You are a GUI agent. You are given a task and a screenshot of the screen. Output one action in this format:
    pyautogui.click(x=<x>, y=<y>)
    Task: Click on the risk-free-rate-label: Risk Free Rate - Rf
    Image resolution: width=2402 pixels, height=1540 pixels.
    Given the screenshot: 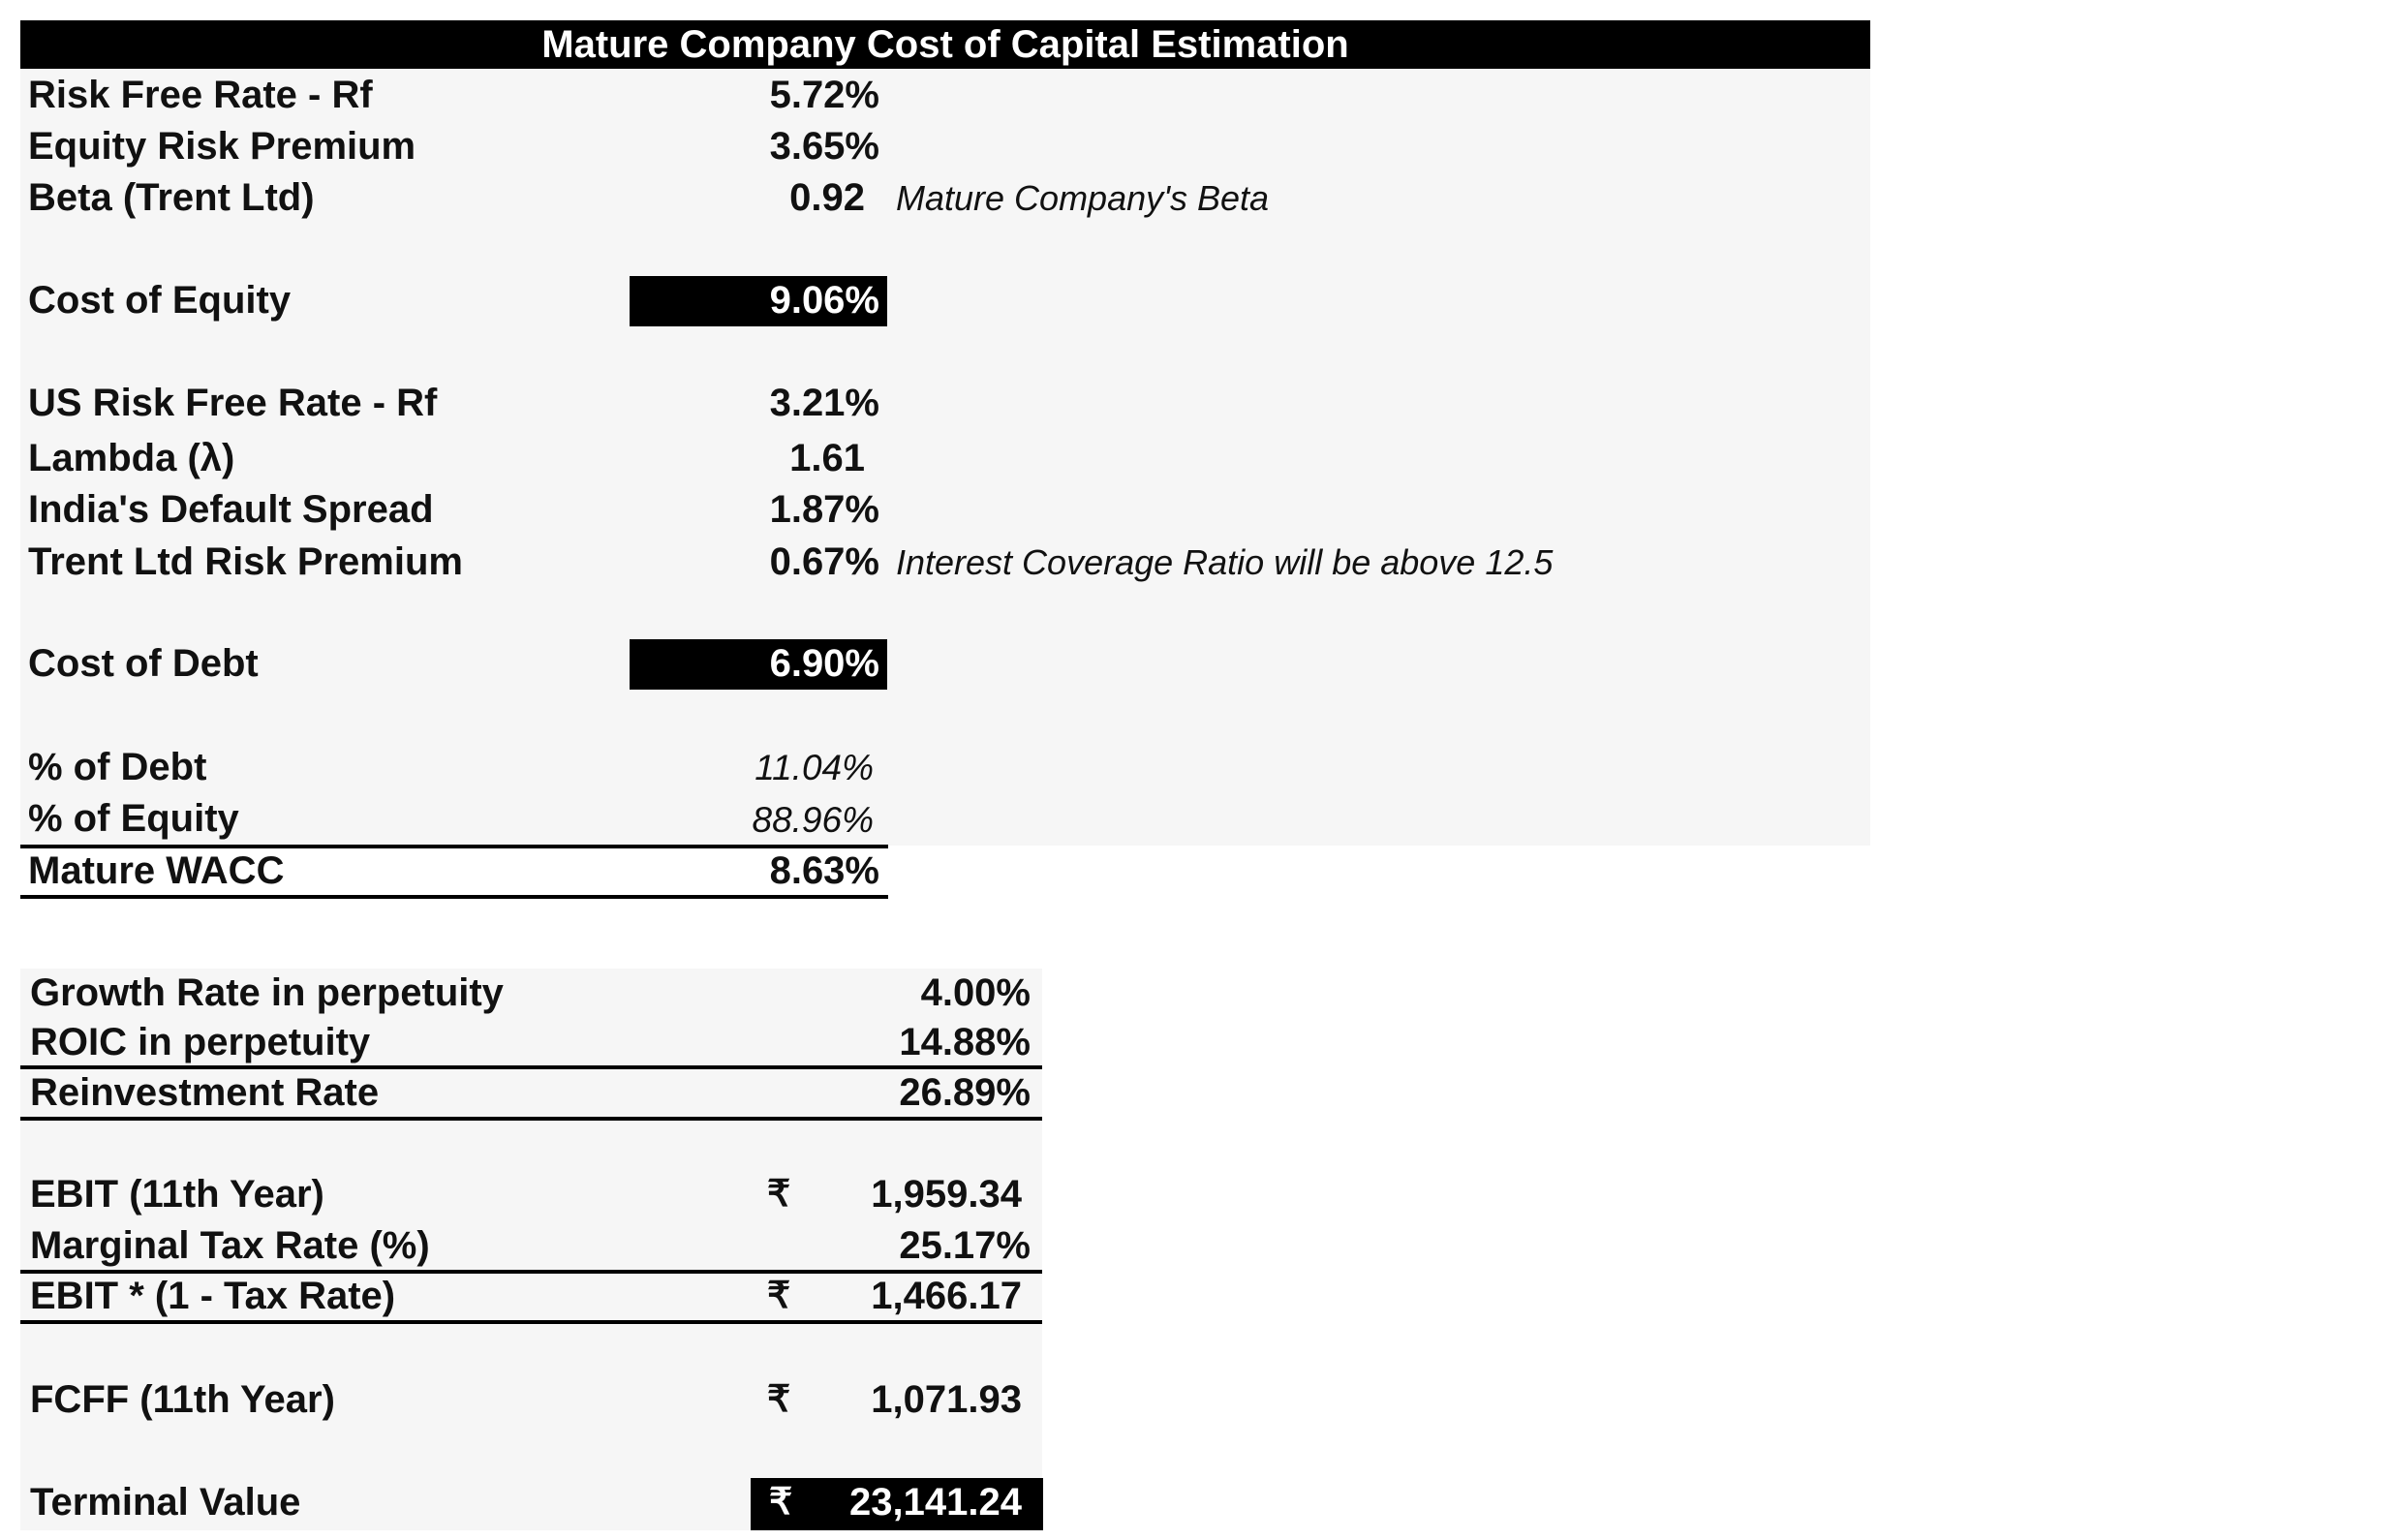 What is the action you would take?
    pyautogui.click(x=200, y=95)
    